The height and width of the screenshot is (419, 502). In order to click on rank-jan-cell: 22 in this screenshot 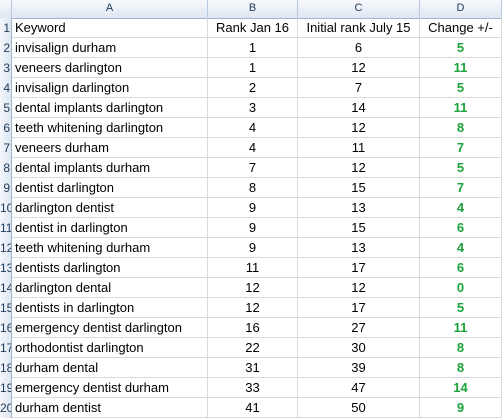, I will do `click(253, 347)`.